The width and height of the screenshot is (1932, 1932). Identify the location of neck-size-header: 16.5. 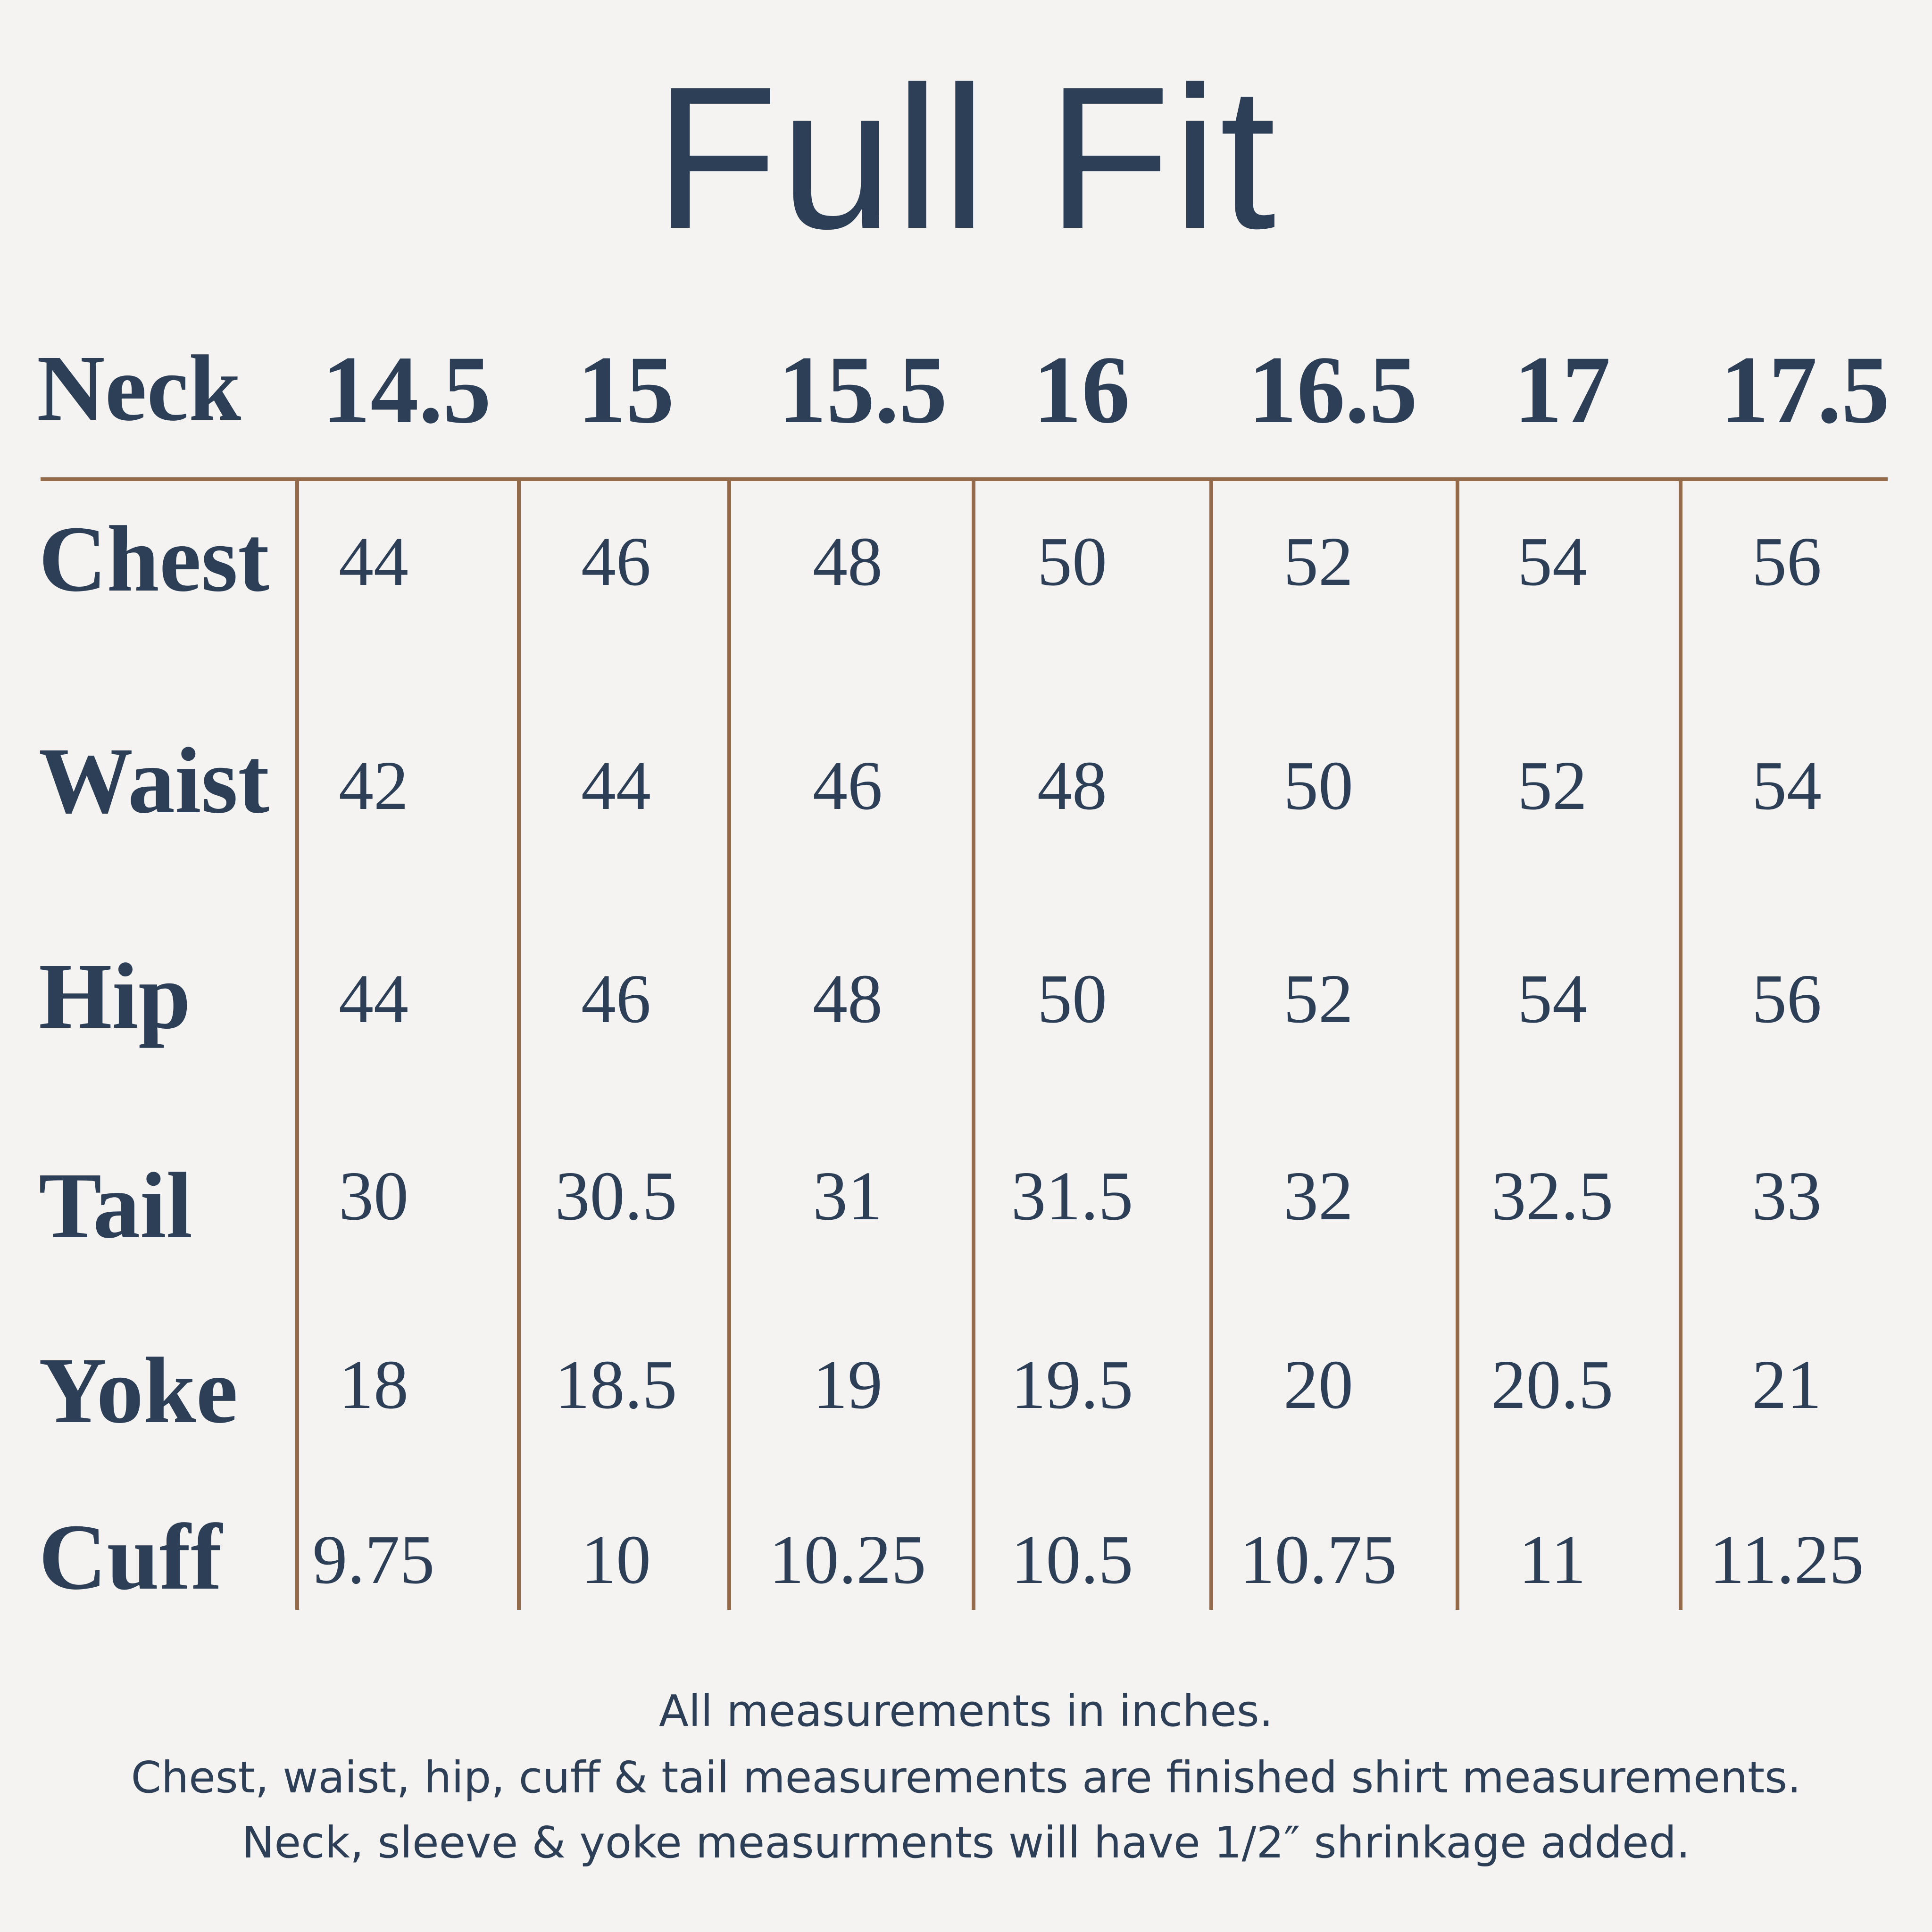
(1333, 390).